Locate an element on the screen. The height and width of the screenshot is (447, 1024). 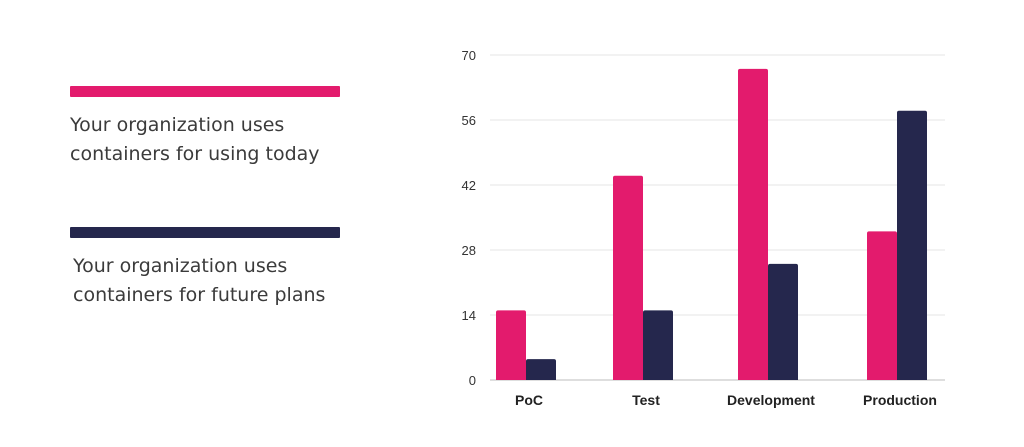
y-tick-label: 14 is located at coordinates (469, 315).